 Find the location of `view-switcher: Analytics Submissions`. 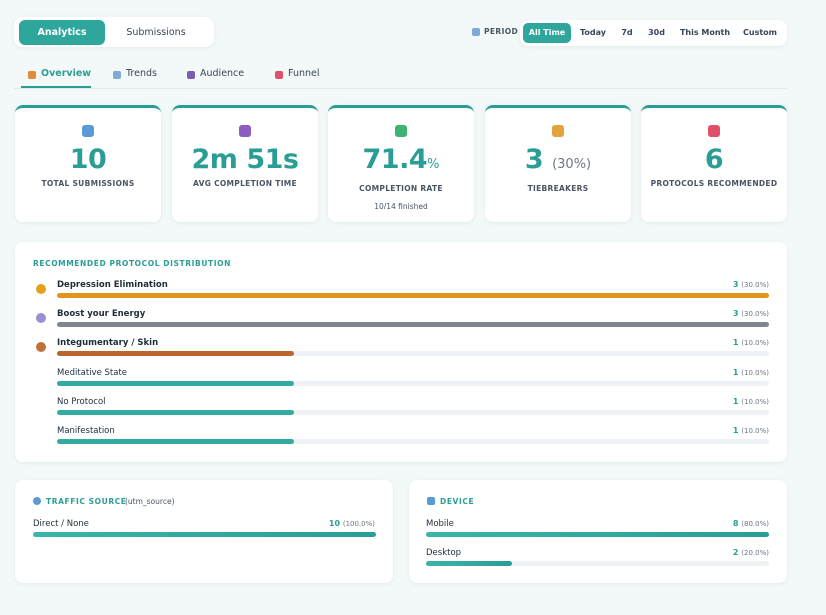

view-switcher: Analytics Submissions is located at coordinates (114, 32).